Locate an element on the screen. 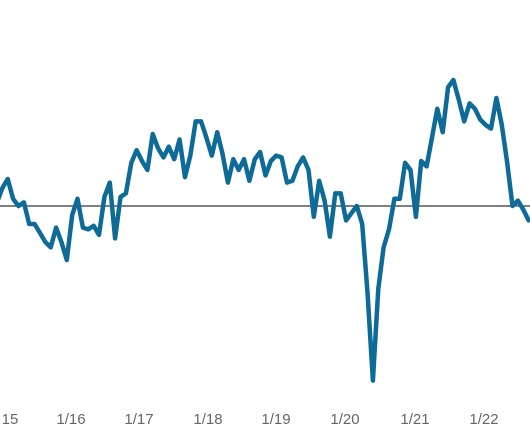  x-axis-ticks: 15 1/16 1/17 1/18 1/19 1/20 1/21 1/22 is located at coordinates (250, 419).